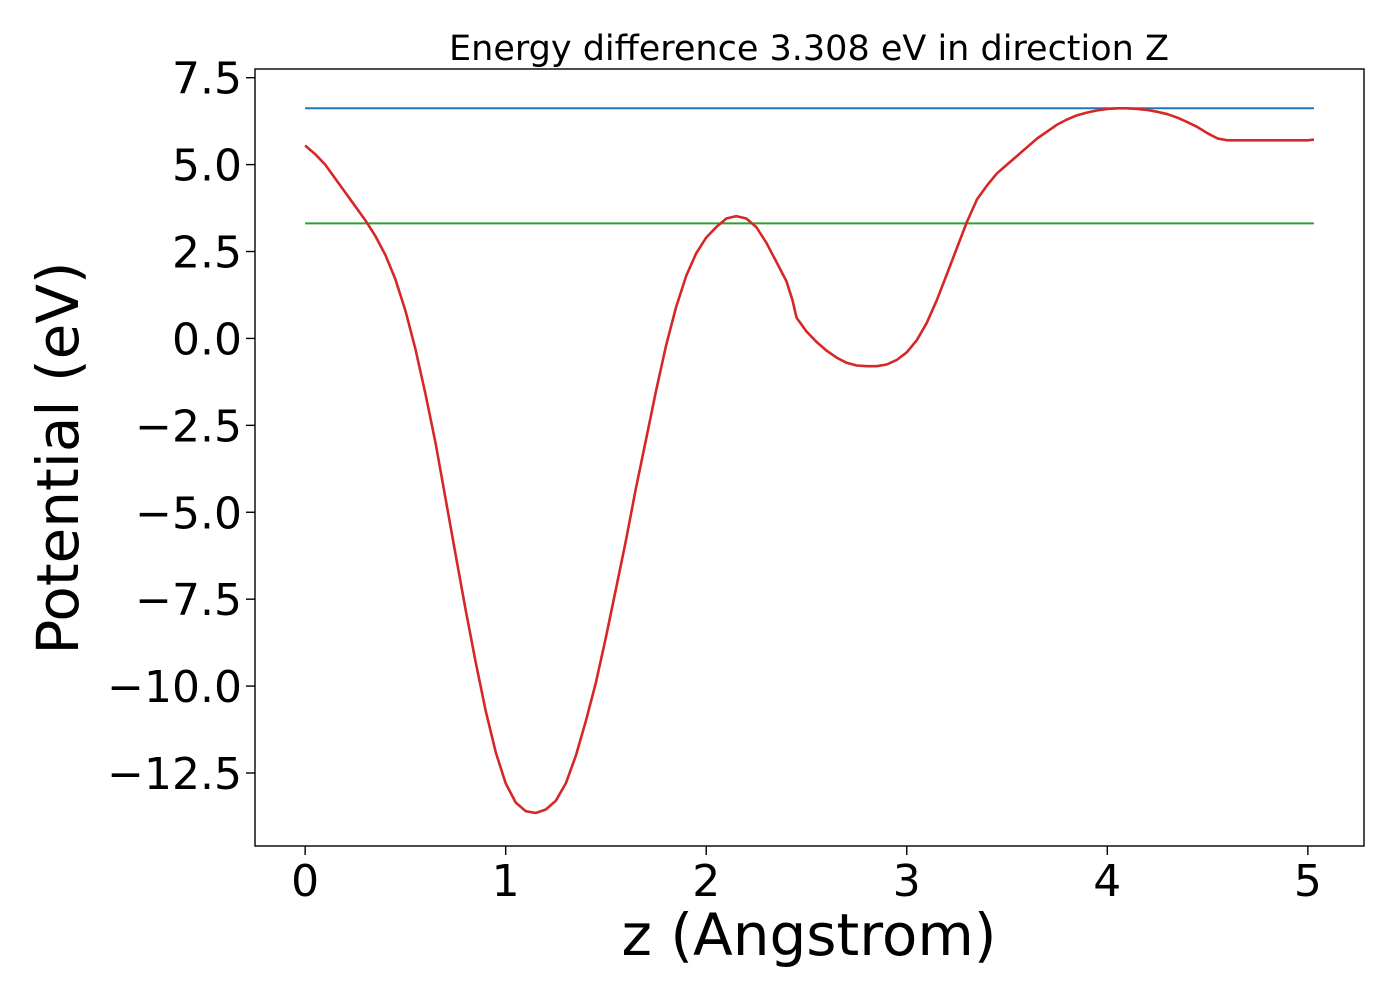  I want to click on y-tick-label: −7.5, so click(188, 600).